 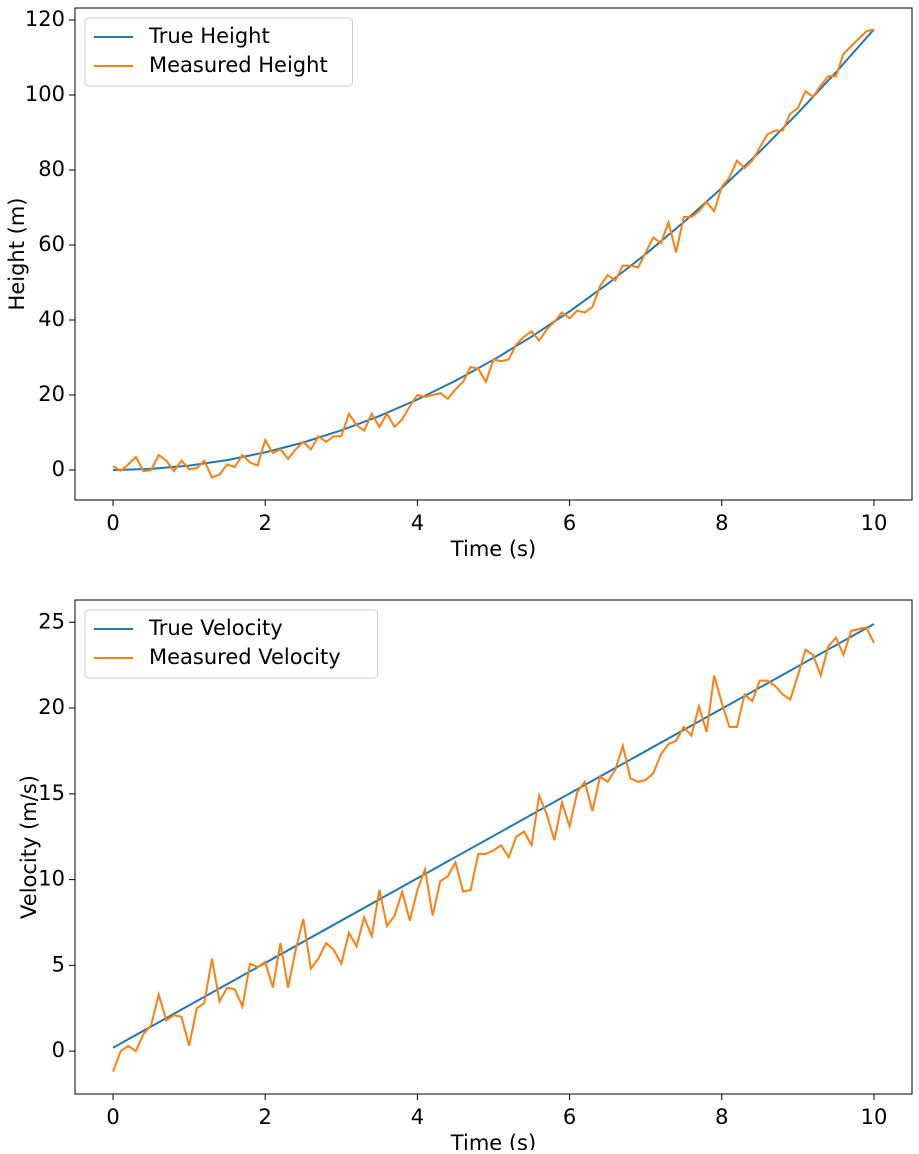 I want to click on y-tick-label: 60, so click(x=51, y=244).